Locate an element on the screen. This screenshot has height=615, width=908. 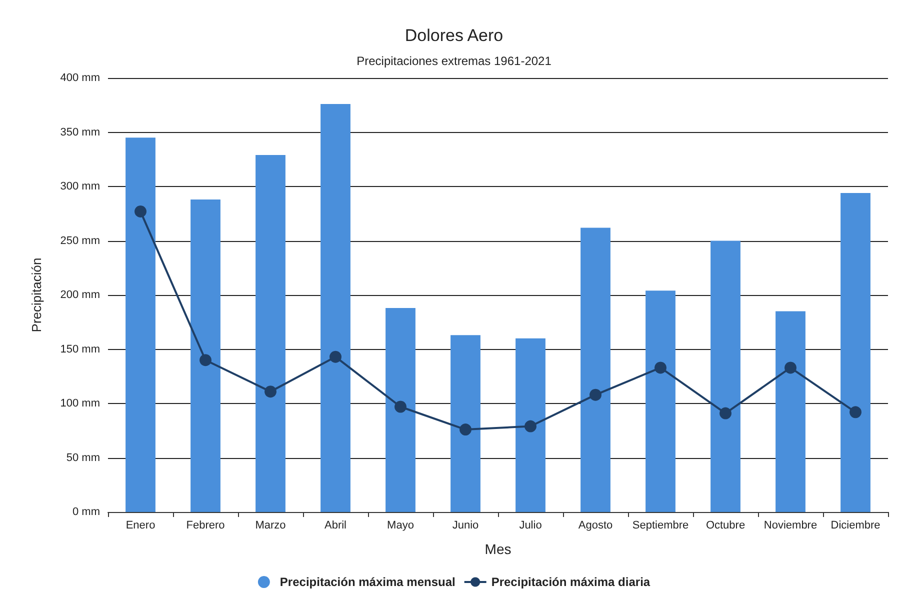
y-axis-title: Precipitación is located at coordinates (36, 295).